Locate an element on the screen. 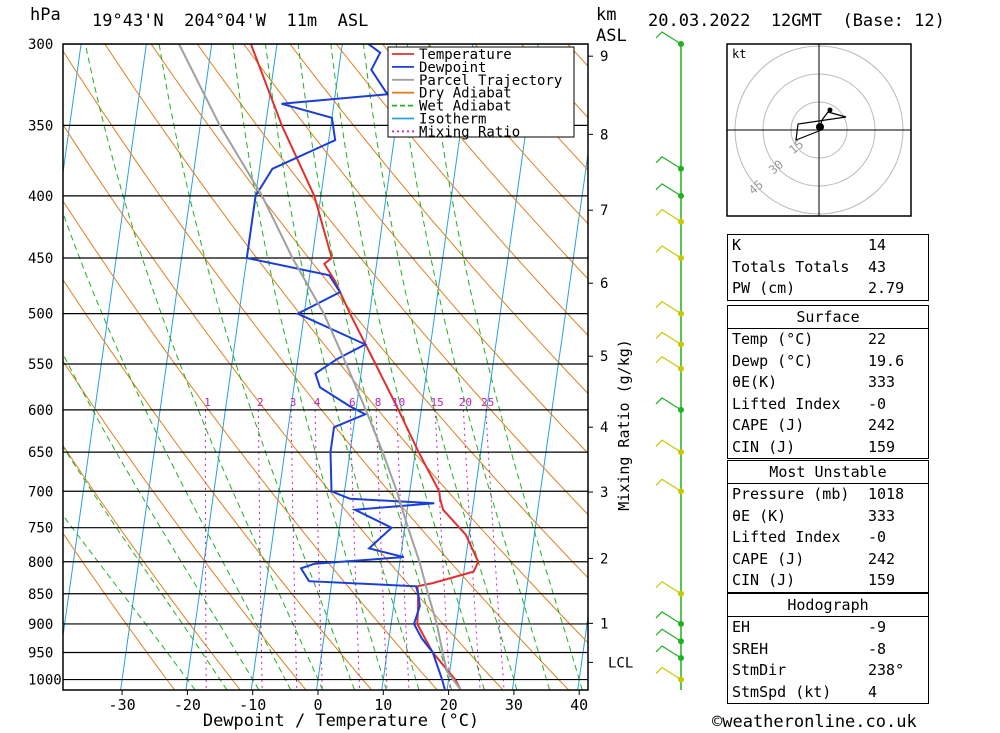  km-label: 9 is located at coordinates (604, 57).